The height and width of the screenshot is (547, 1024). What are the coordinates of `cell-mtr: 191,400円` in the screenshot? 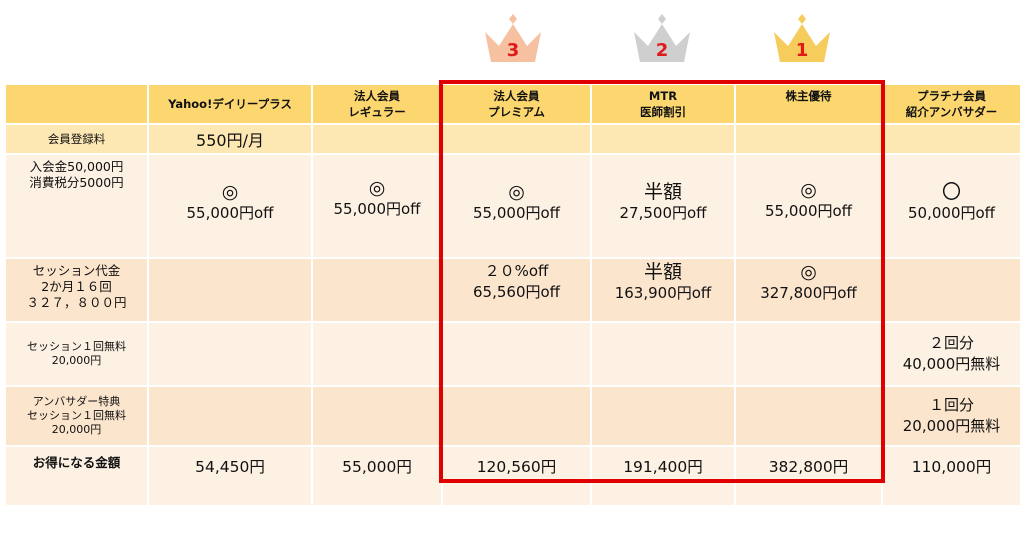 It's located at (663, 476).